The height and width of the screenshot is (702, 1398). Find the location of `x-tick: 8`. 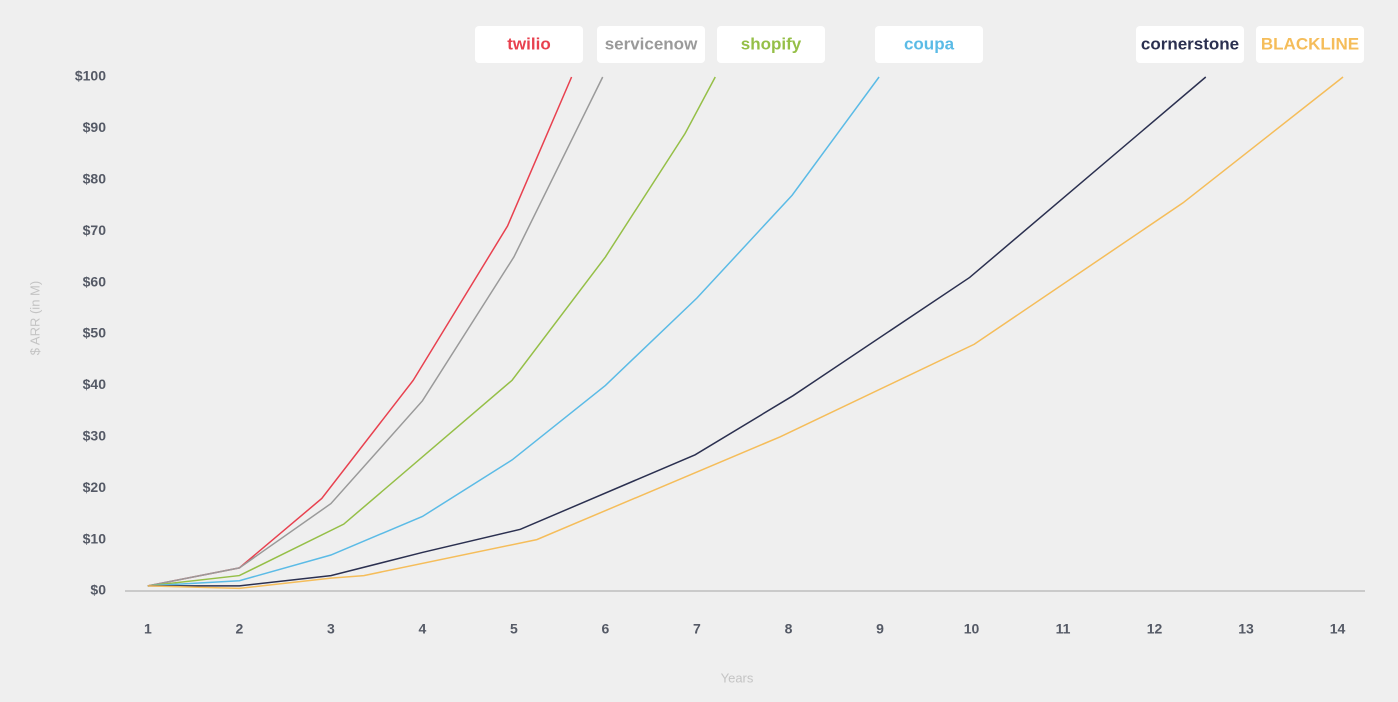

x-tick: 8 is located at coordinates (789, 629).